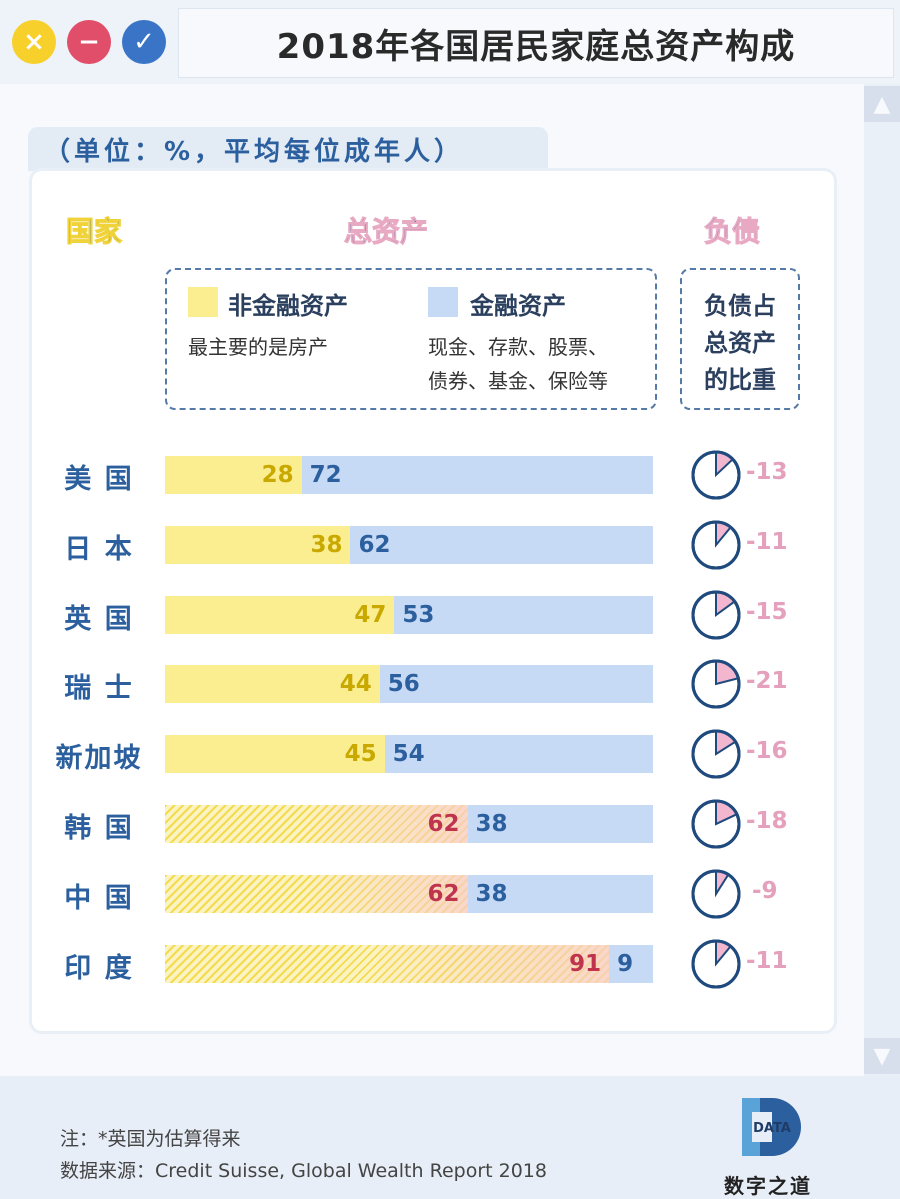 Image resolution: width=900 pixels, height=1199 pixels. I want to click on logo-text: DATA, so click(772, 1128).